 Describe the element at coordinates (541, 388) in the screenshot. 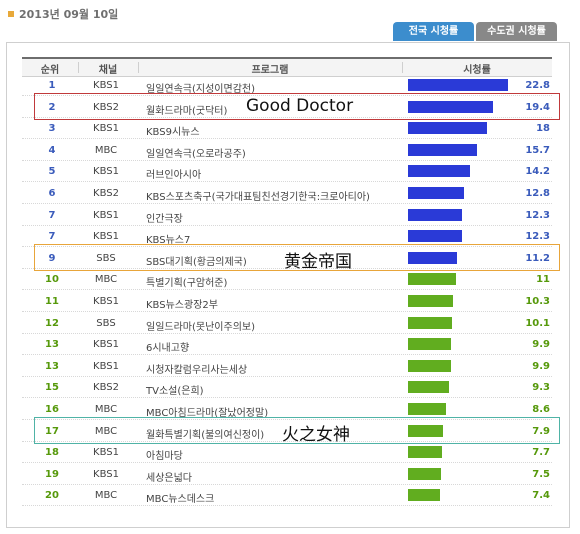

I see `rating-value: 9.3` at that location.